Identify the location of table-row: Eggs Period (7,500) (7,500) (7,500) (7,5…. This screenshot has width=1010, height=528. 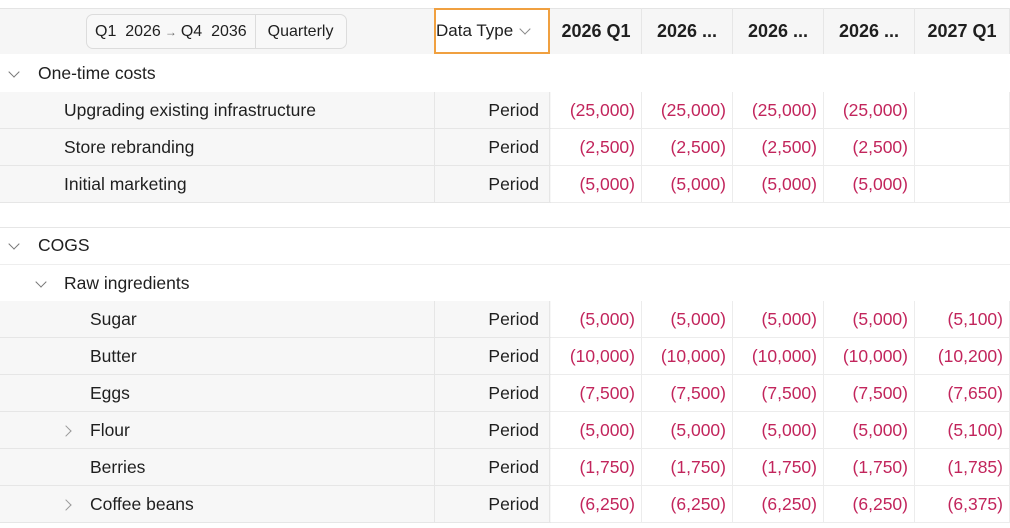
(505, 393).